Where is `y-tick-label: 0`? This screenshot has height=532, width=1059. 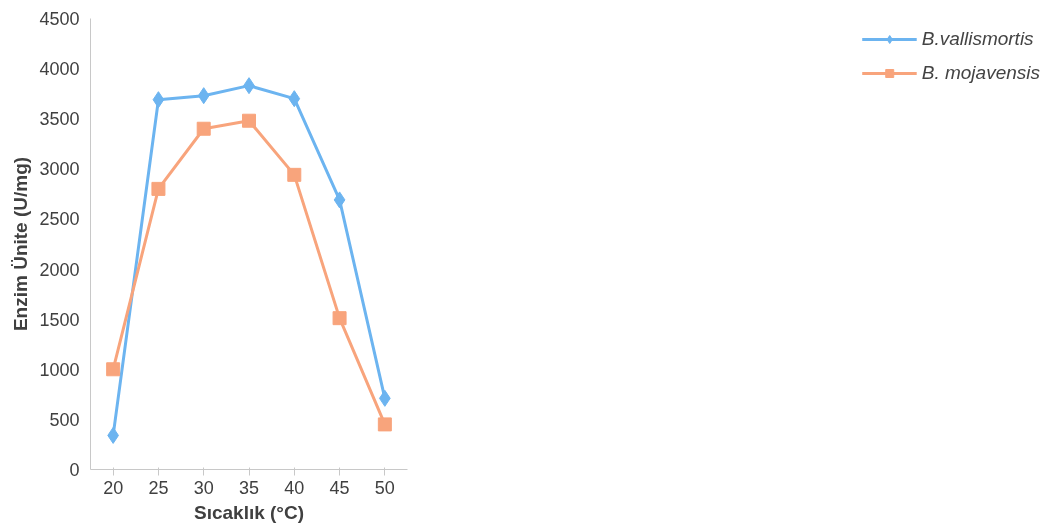
y-tick-label: 0 is located at coordinates (74, 470).